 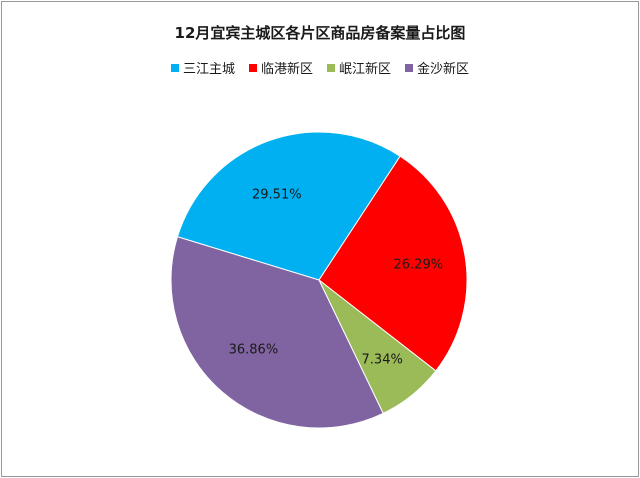 What do you see at coordinates (443, 69) in the screenshot?
I see `legend-label-3: 金沙新区` at bounding box center [443, 69].